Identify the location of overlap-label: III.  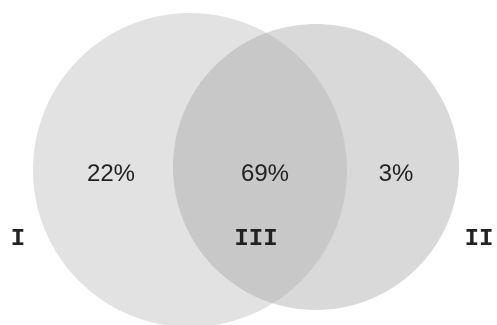
(255, 239).